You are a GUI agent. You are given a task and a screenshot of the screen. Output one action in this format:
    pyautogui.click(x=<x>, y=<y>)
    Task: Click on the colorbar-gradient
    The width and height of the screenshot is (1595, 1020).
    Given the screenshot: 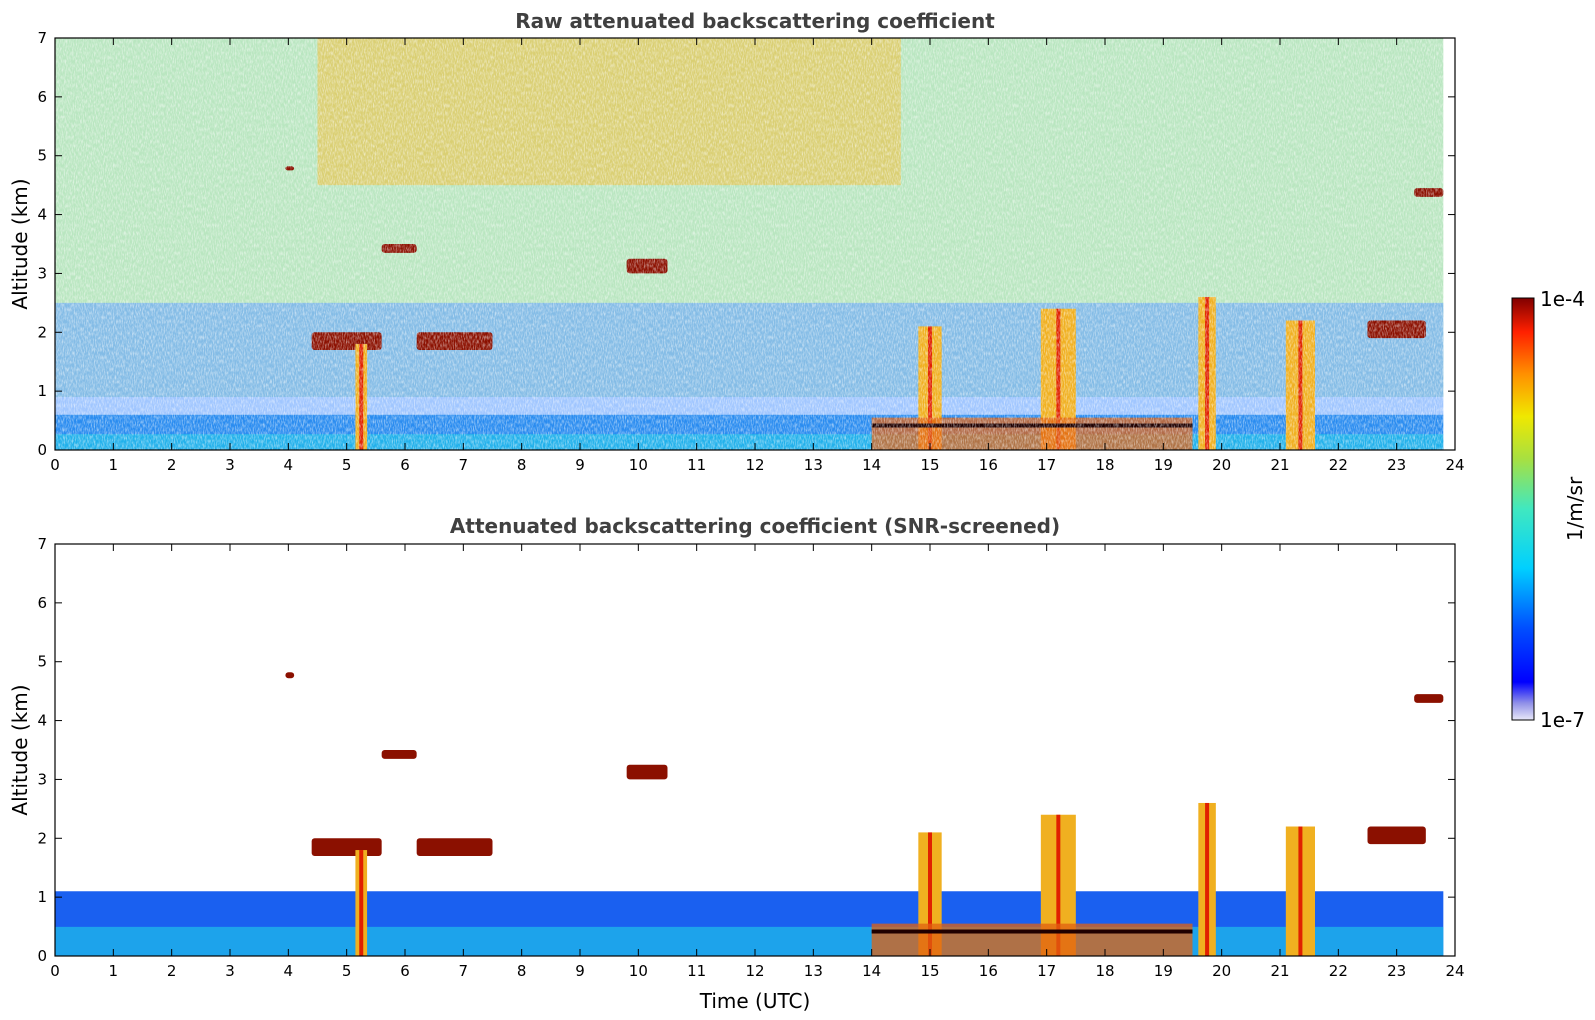 What is the action you would take?
    pyautogui.click(x=1523, y=509)
    